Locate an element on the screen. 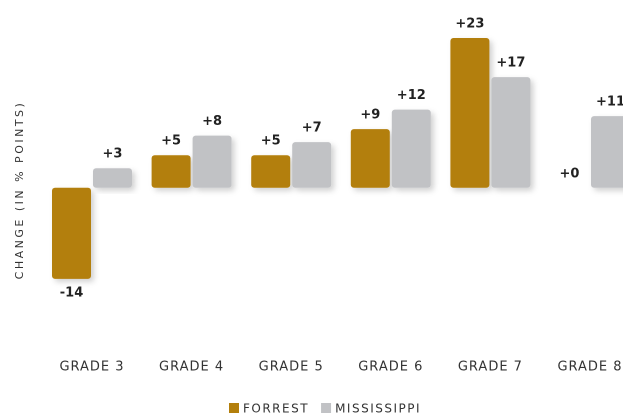 The width and height of the screenshot is (623, 419). data-label: -14 is located at coordinates (72, 292).